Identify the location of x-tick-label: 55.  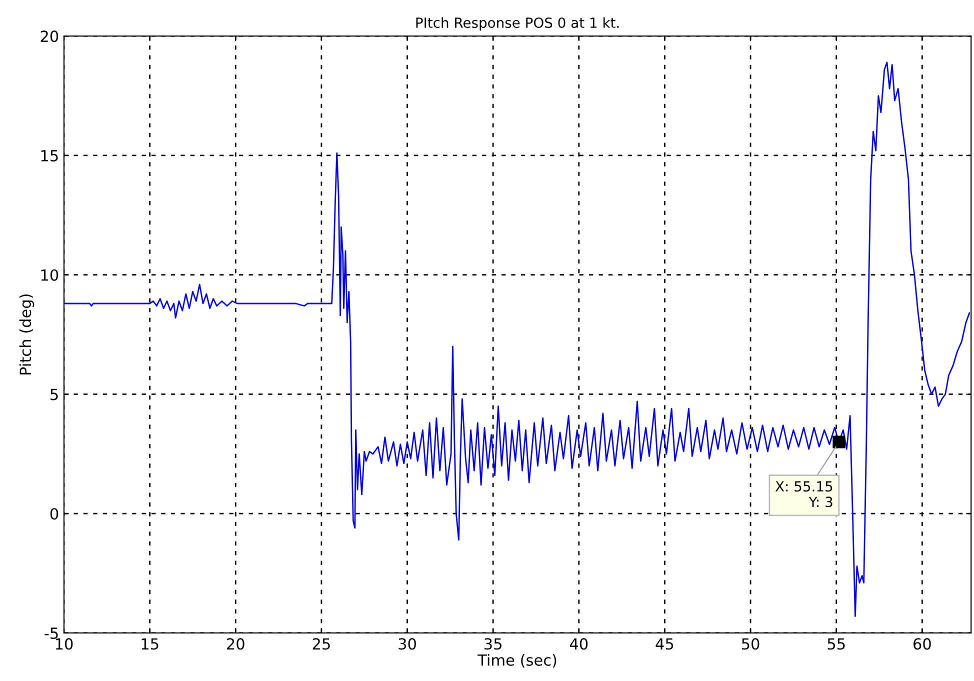
(836, 644).